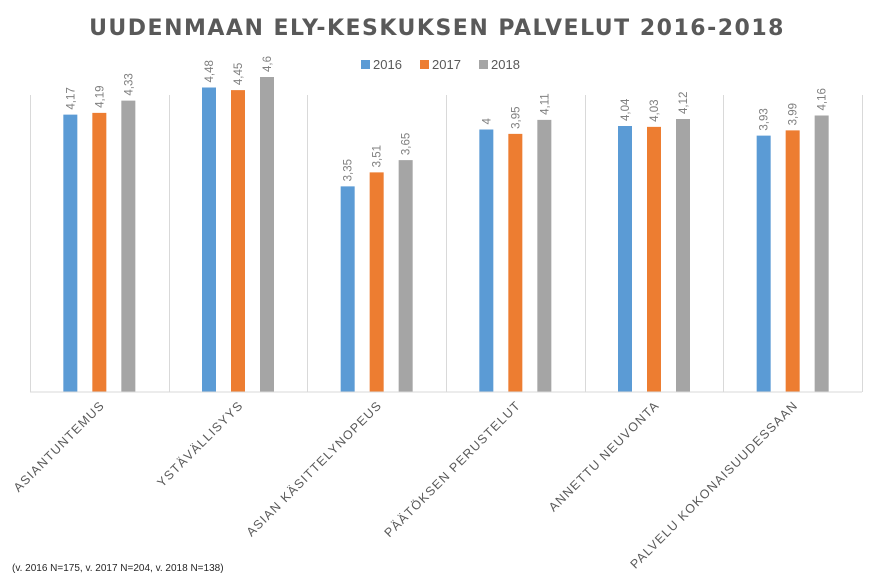 This screenshot has width=875, height=583. I want to click on data-label: 3,51, so click(378, 156).